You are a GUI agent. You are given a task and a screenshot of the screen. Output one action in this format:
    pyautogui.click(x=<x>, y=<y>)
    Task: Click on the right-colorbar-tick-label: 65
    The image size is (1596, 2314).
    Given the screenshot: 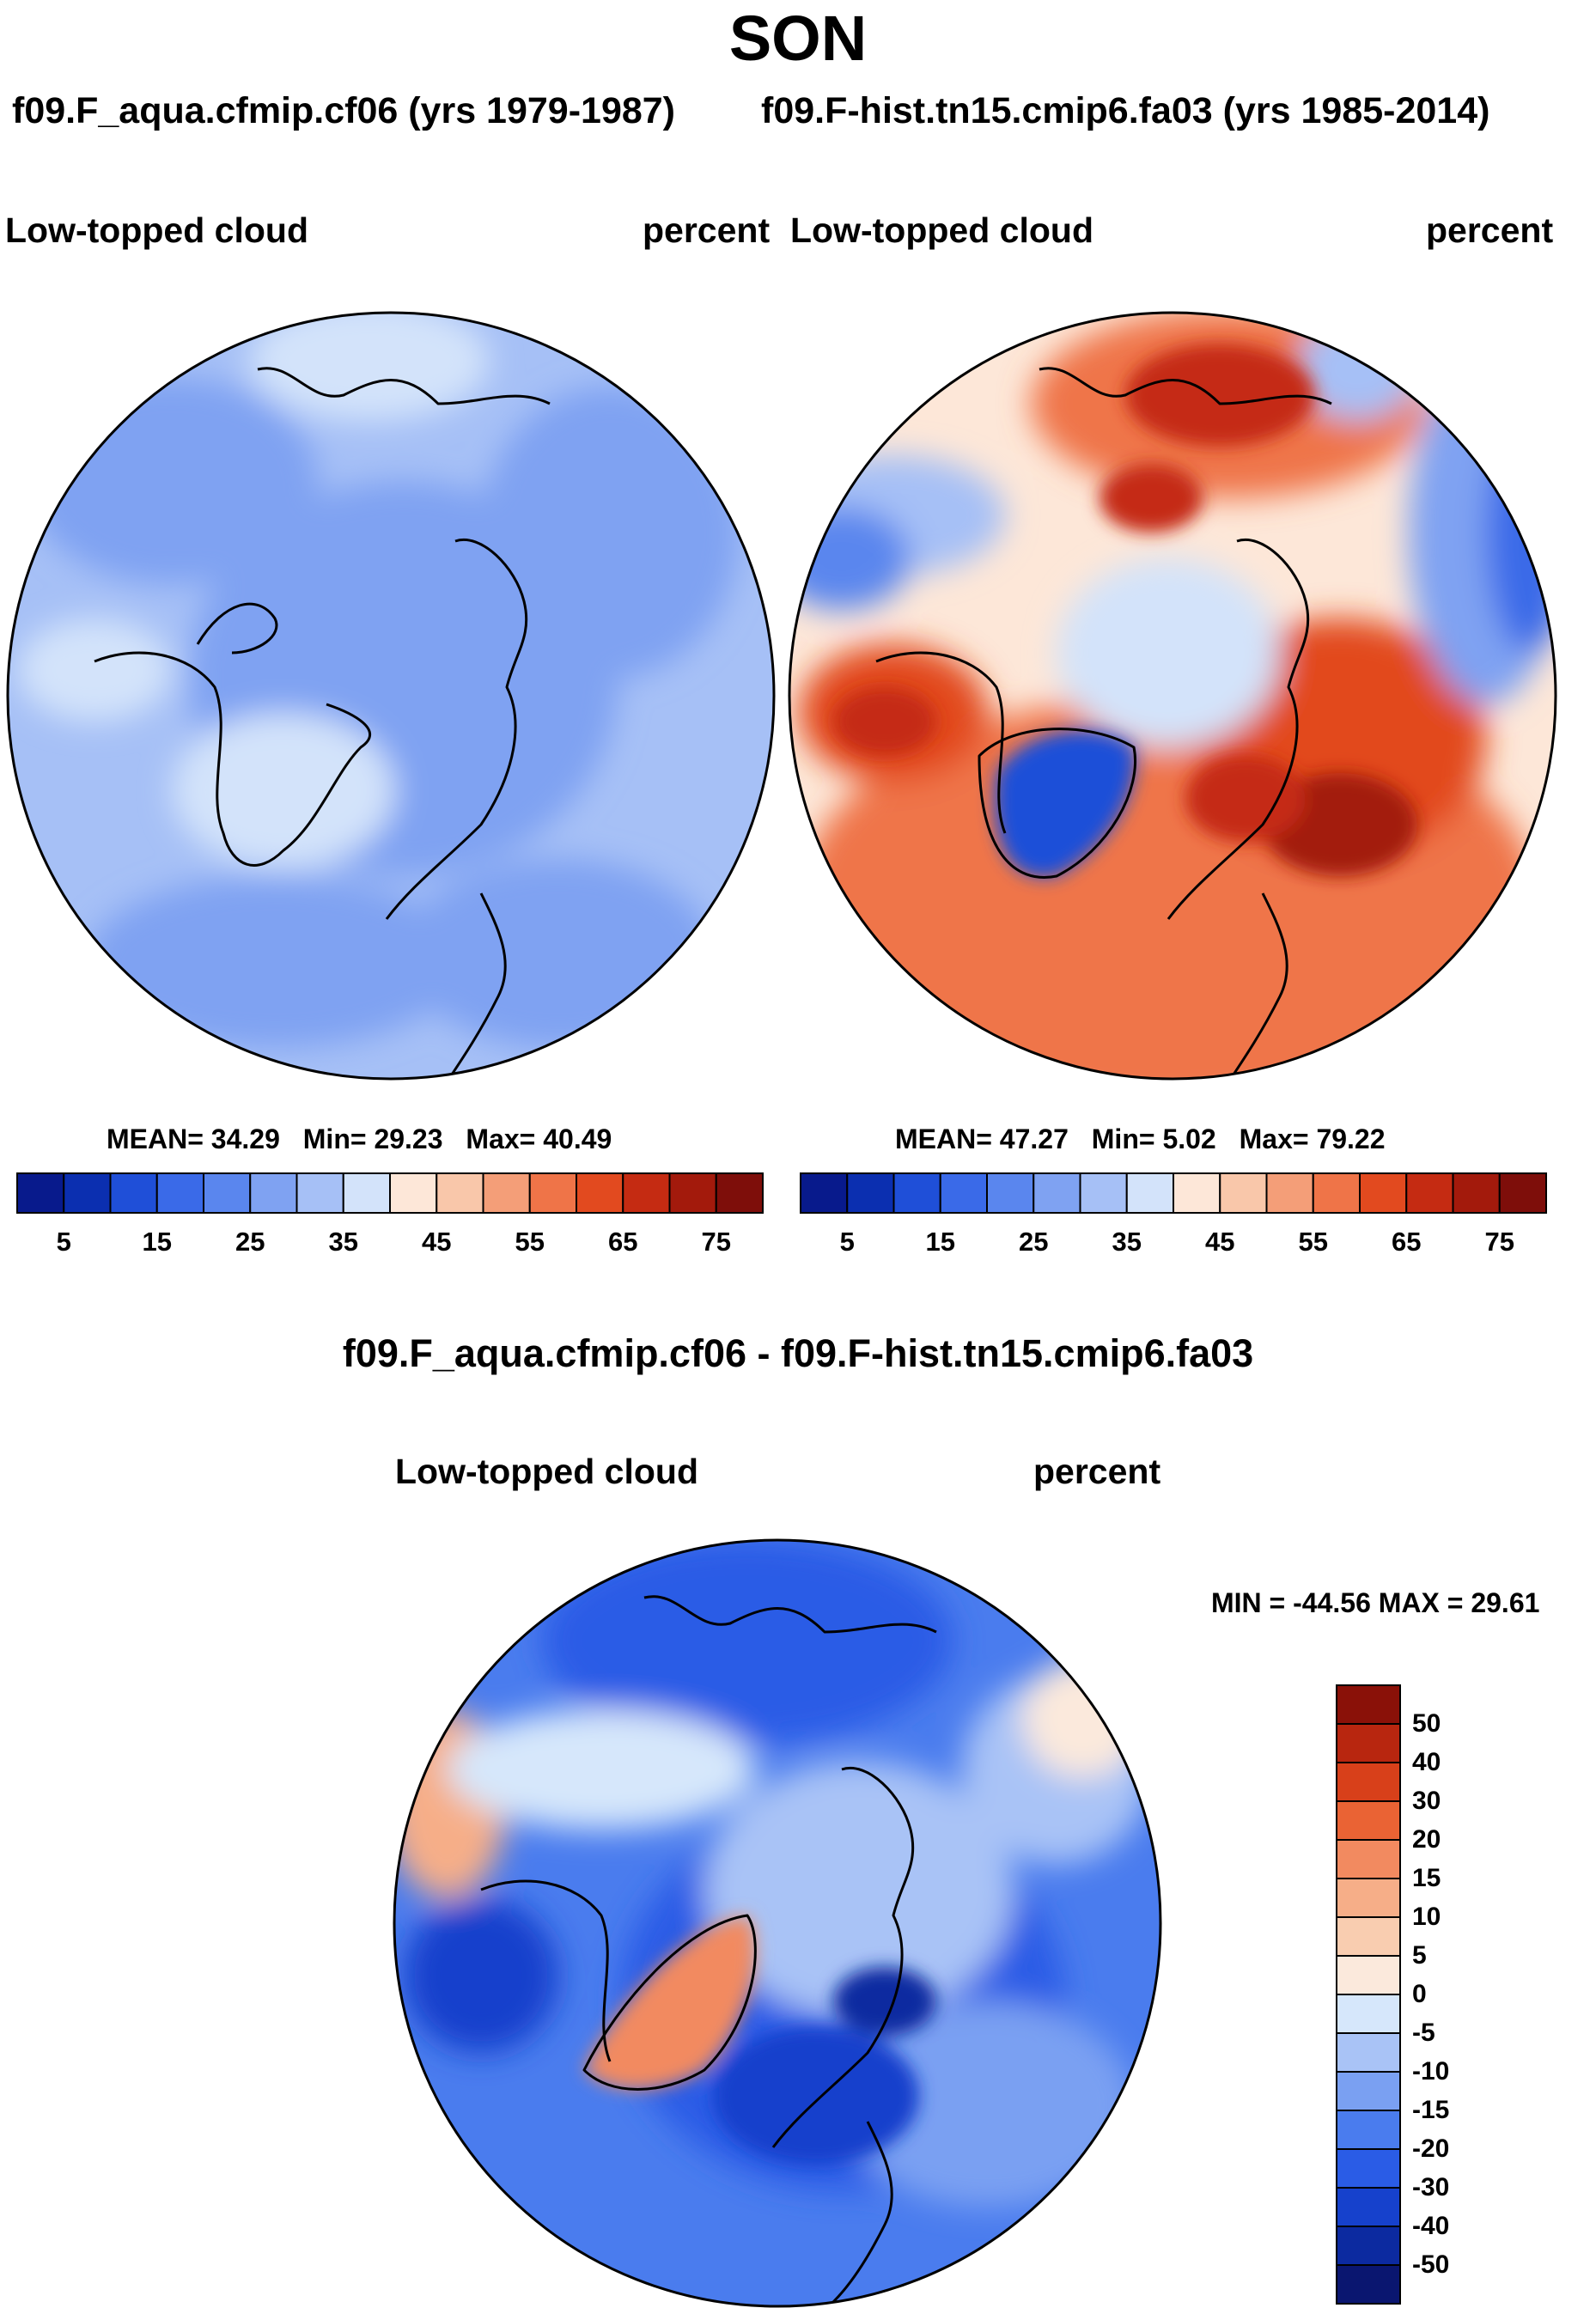 What is the action you would take?
    pyautogui.click(x=1407, y=1242)
    